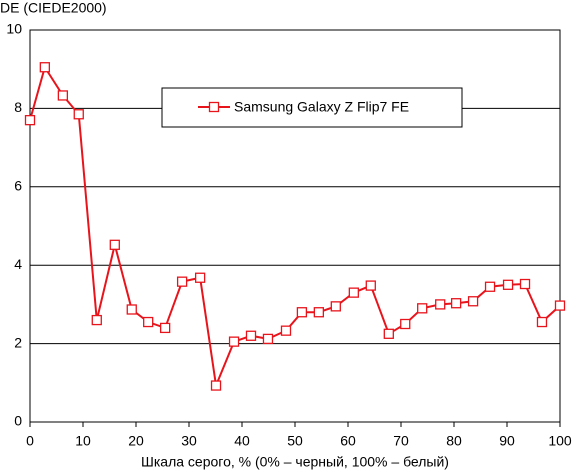 The image size is (573, 472). I want to click on y-tick-label: 6, so click(18, 186).